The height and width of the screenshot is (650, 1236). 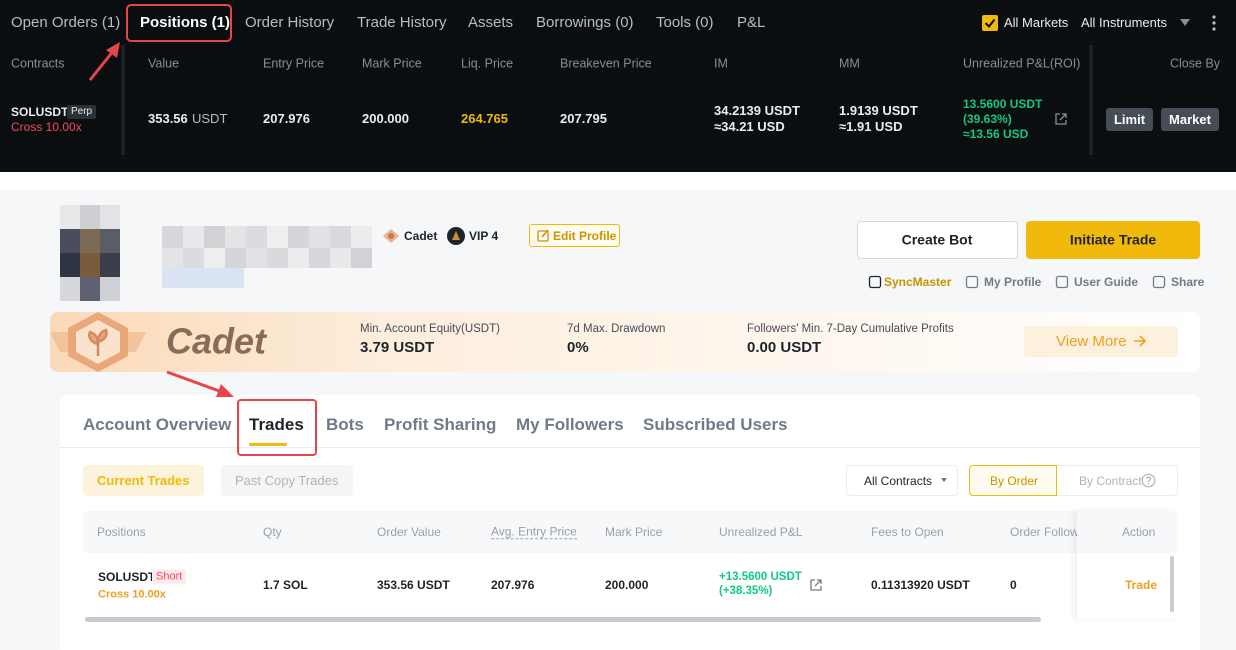 What do you see at coordinates (121, 531) in the screenshot?
I see `column-header: Positions` at bounding box center [121, 531].